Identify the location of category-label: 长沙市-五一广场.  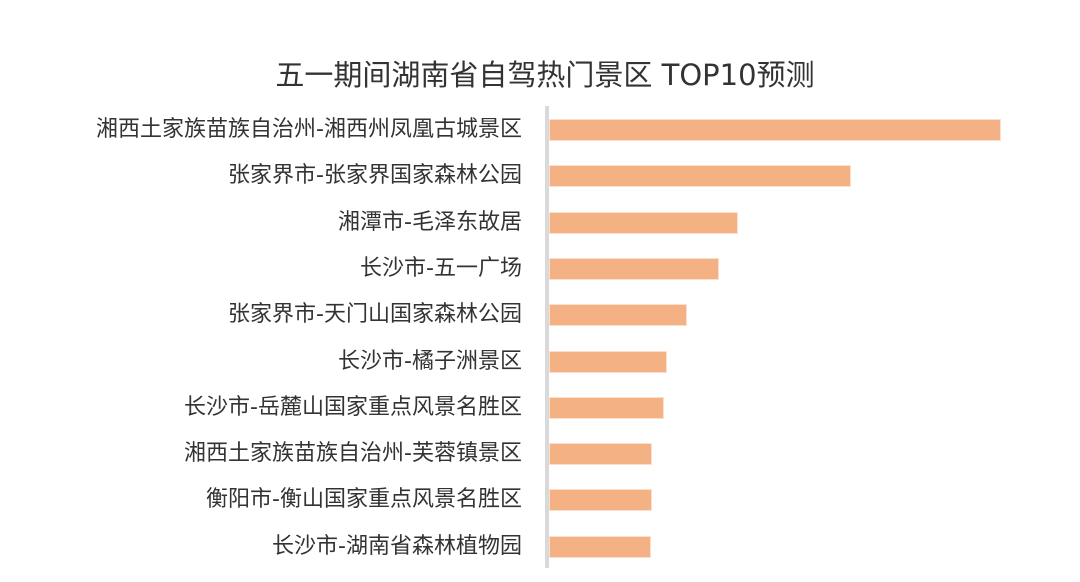
(441, 268).